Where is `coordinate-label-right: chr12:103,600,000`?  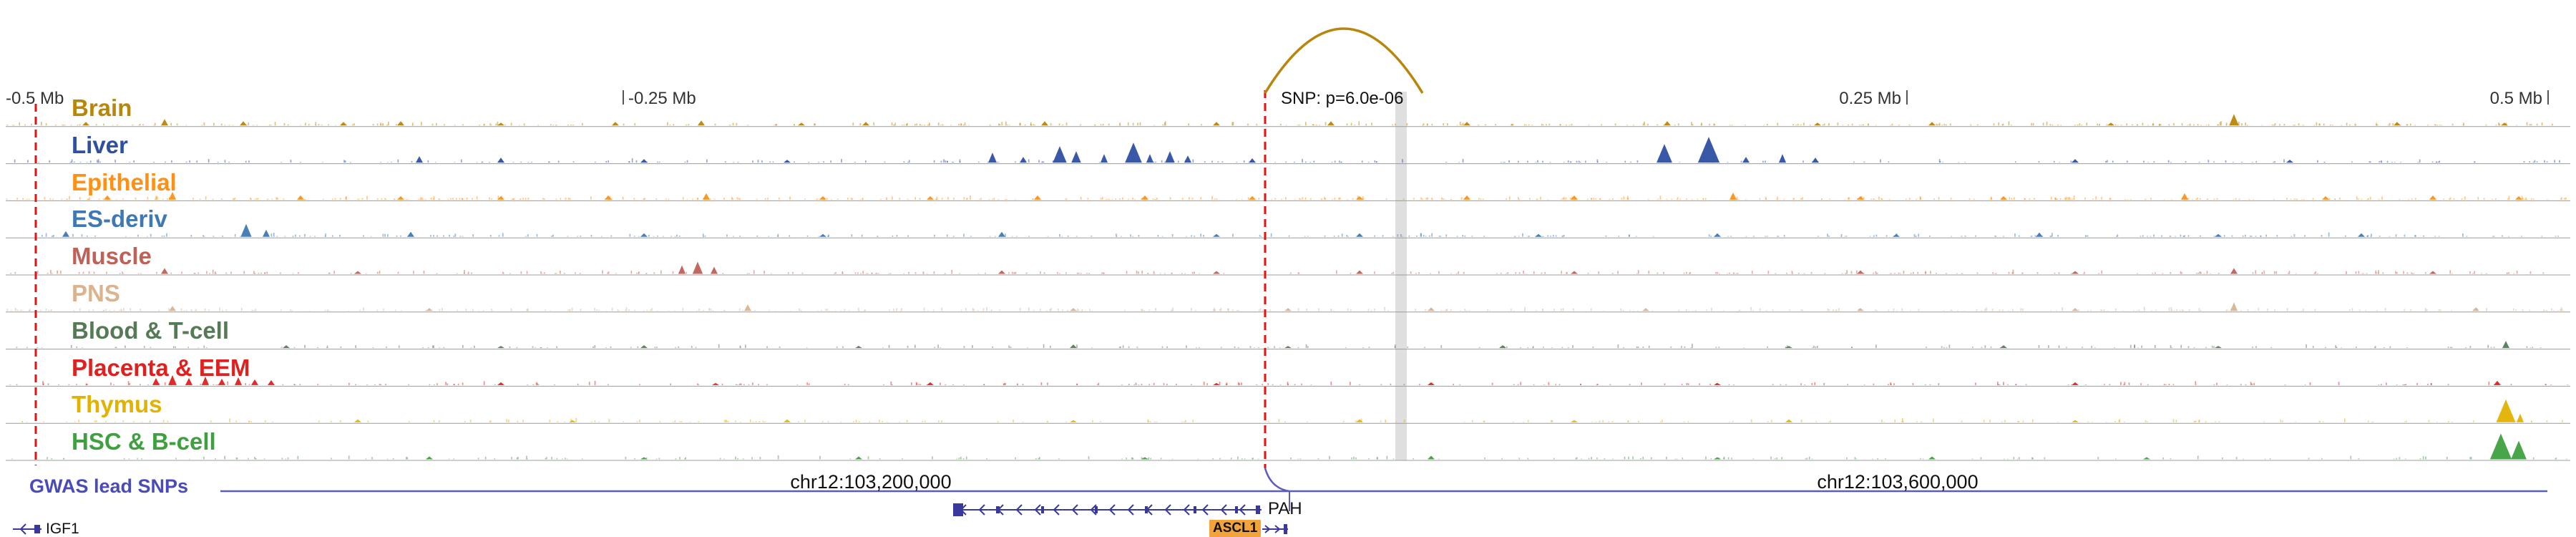 coordinate-label-right: chr12:103,600,000 is located at coordinates (1898, 482).